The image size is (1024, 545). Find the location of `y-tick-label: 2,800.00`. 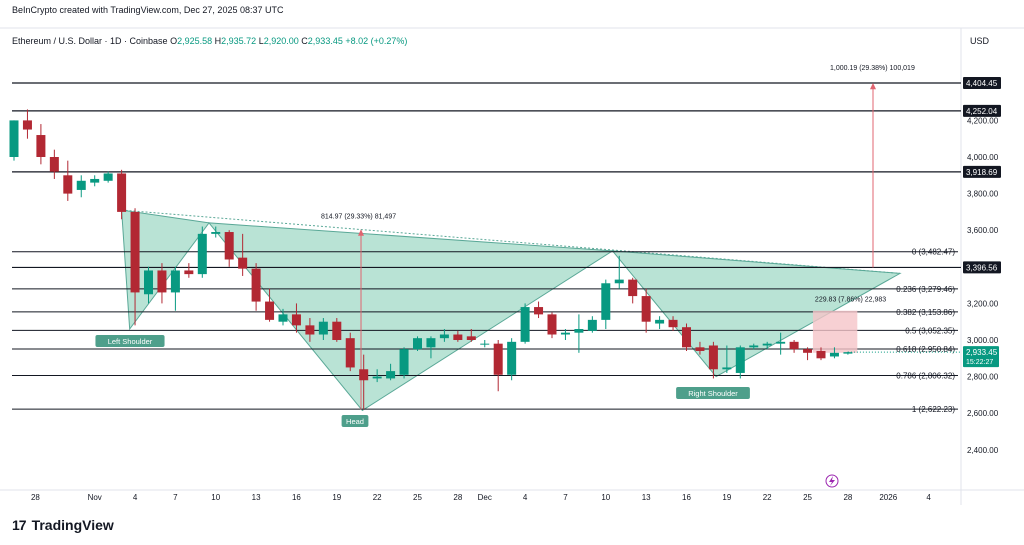

y-tick-label: 2,800.00 is located at coordinates (983, 377).